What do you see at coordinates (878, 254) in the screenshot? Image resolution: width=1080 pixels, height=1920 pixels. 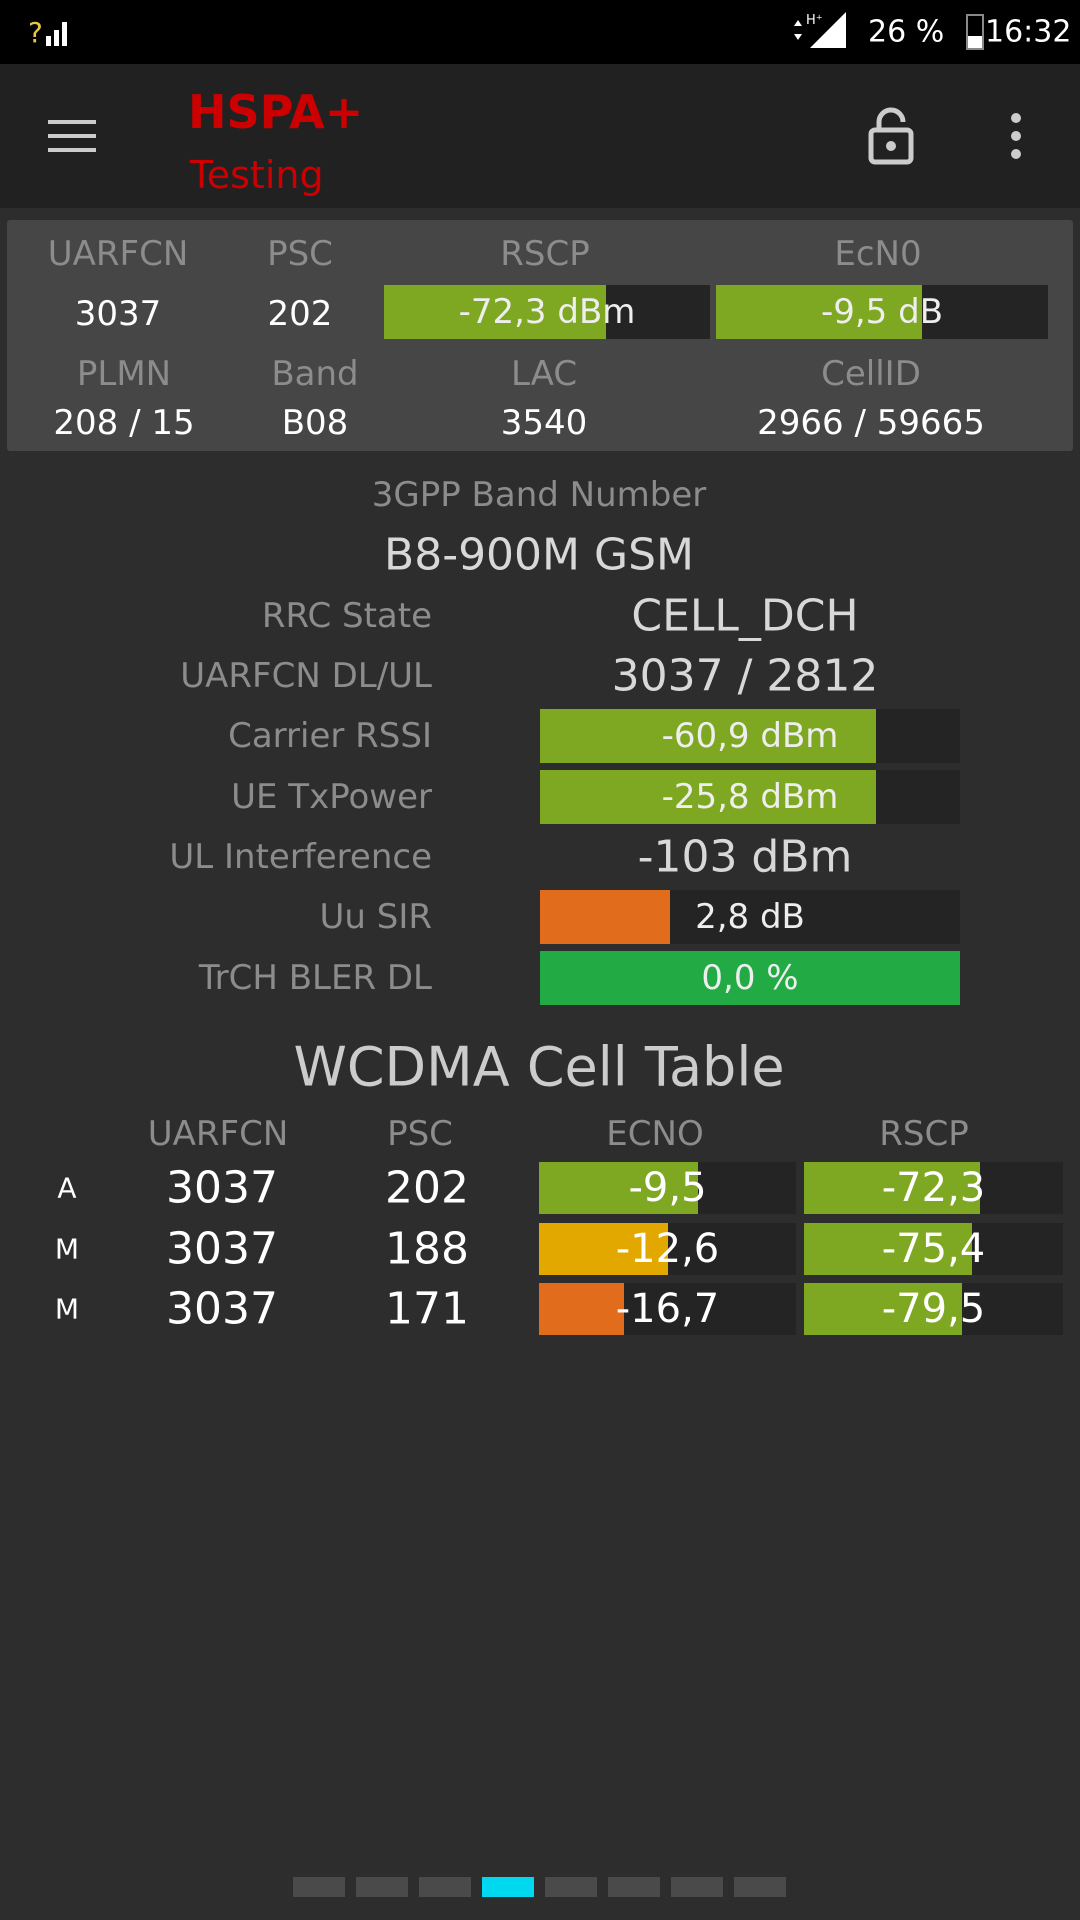 I see `summary-label: EcN0` at bounding box center [878, 254].